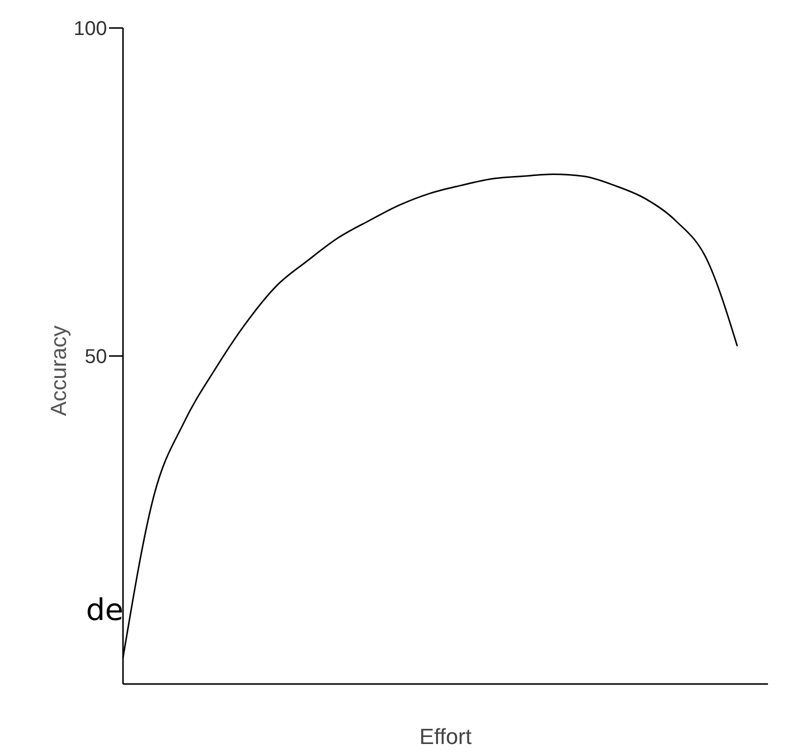 The height and width of the screenshot is (754, 797). What do you see at coordinates (95, 357) in the screenshot?
I see `y-tick-label: 50` at bounding box center [95, 357].